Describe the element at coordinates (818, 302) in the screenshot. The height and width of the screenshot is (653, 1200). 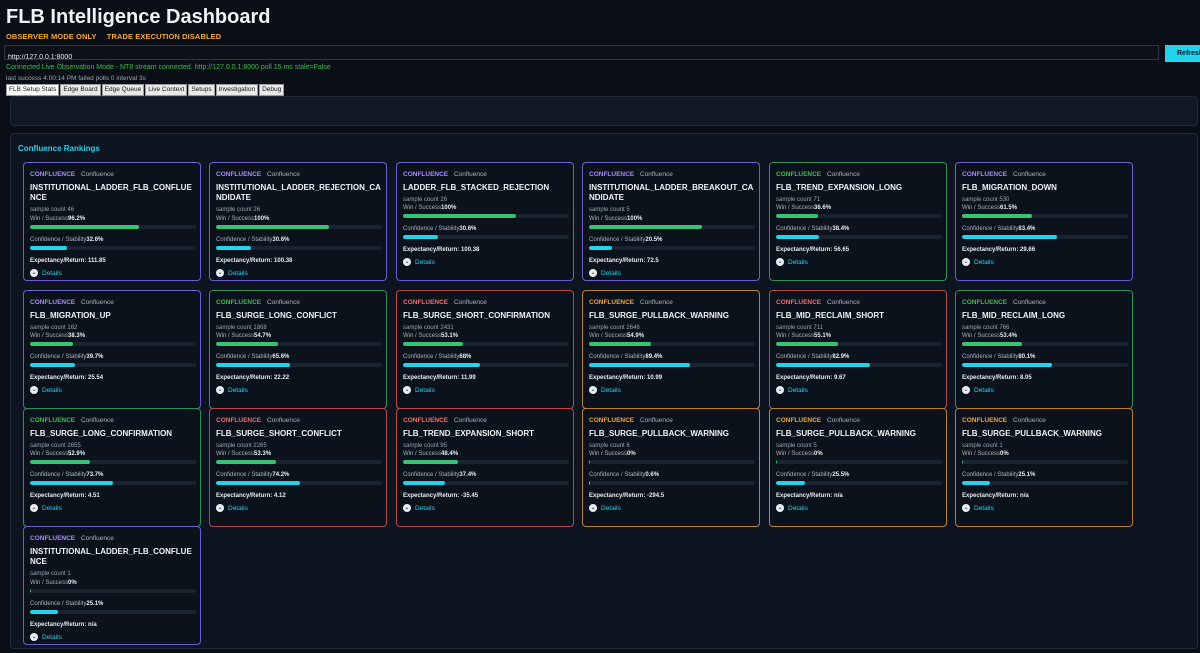
I see `card-badge-row: CONFLUENCE Confluence` at that location.